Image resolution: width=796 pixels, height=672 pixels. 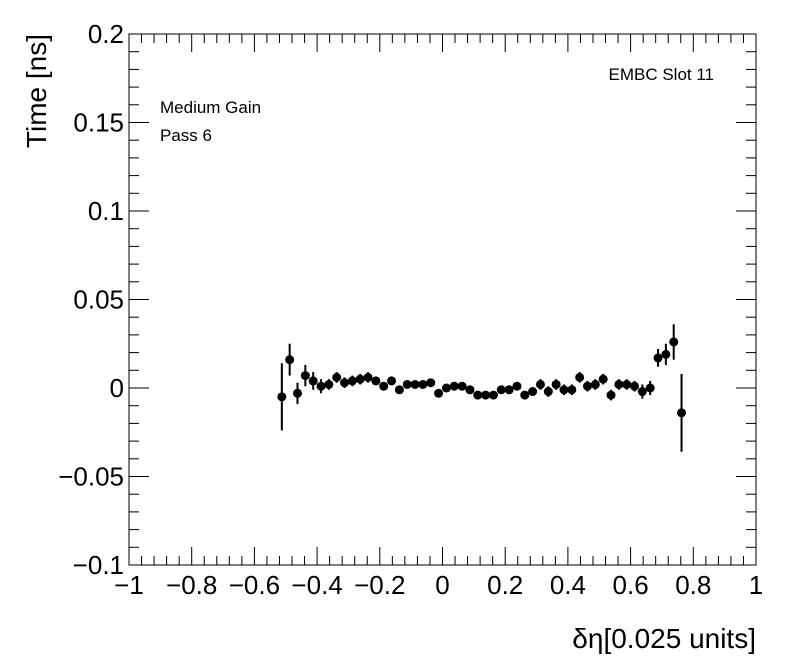 What do you see at coordinates (210, 107) in the screenshot?
I see `annotation-gain: Medium Gain` at bounding box center [210, 107].